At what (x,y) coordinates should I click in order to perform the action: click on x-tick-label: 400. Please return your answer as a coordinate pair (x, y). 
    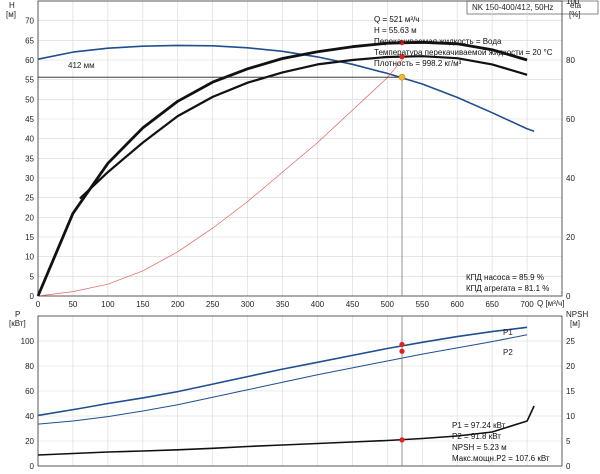
    Looking at the image, I should click on (318, 304).